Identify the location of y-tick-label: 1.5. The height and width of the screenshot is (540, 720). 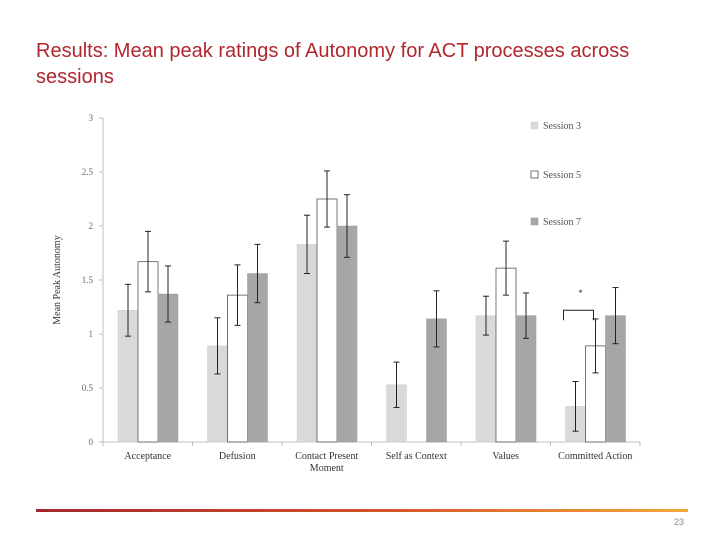
(88, 280).